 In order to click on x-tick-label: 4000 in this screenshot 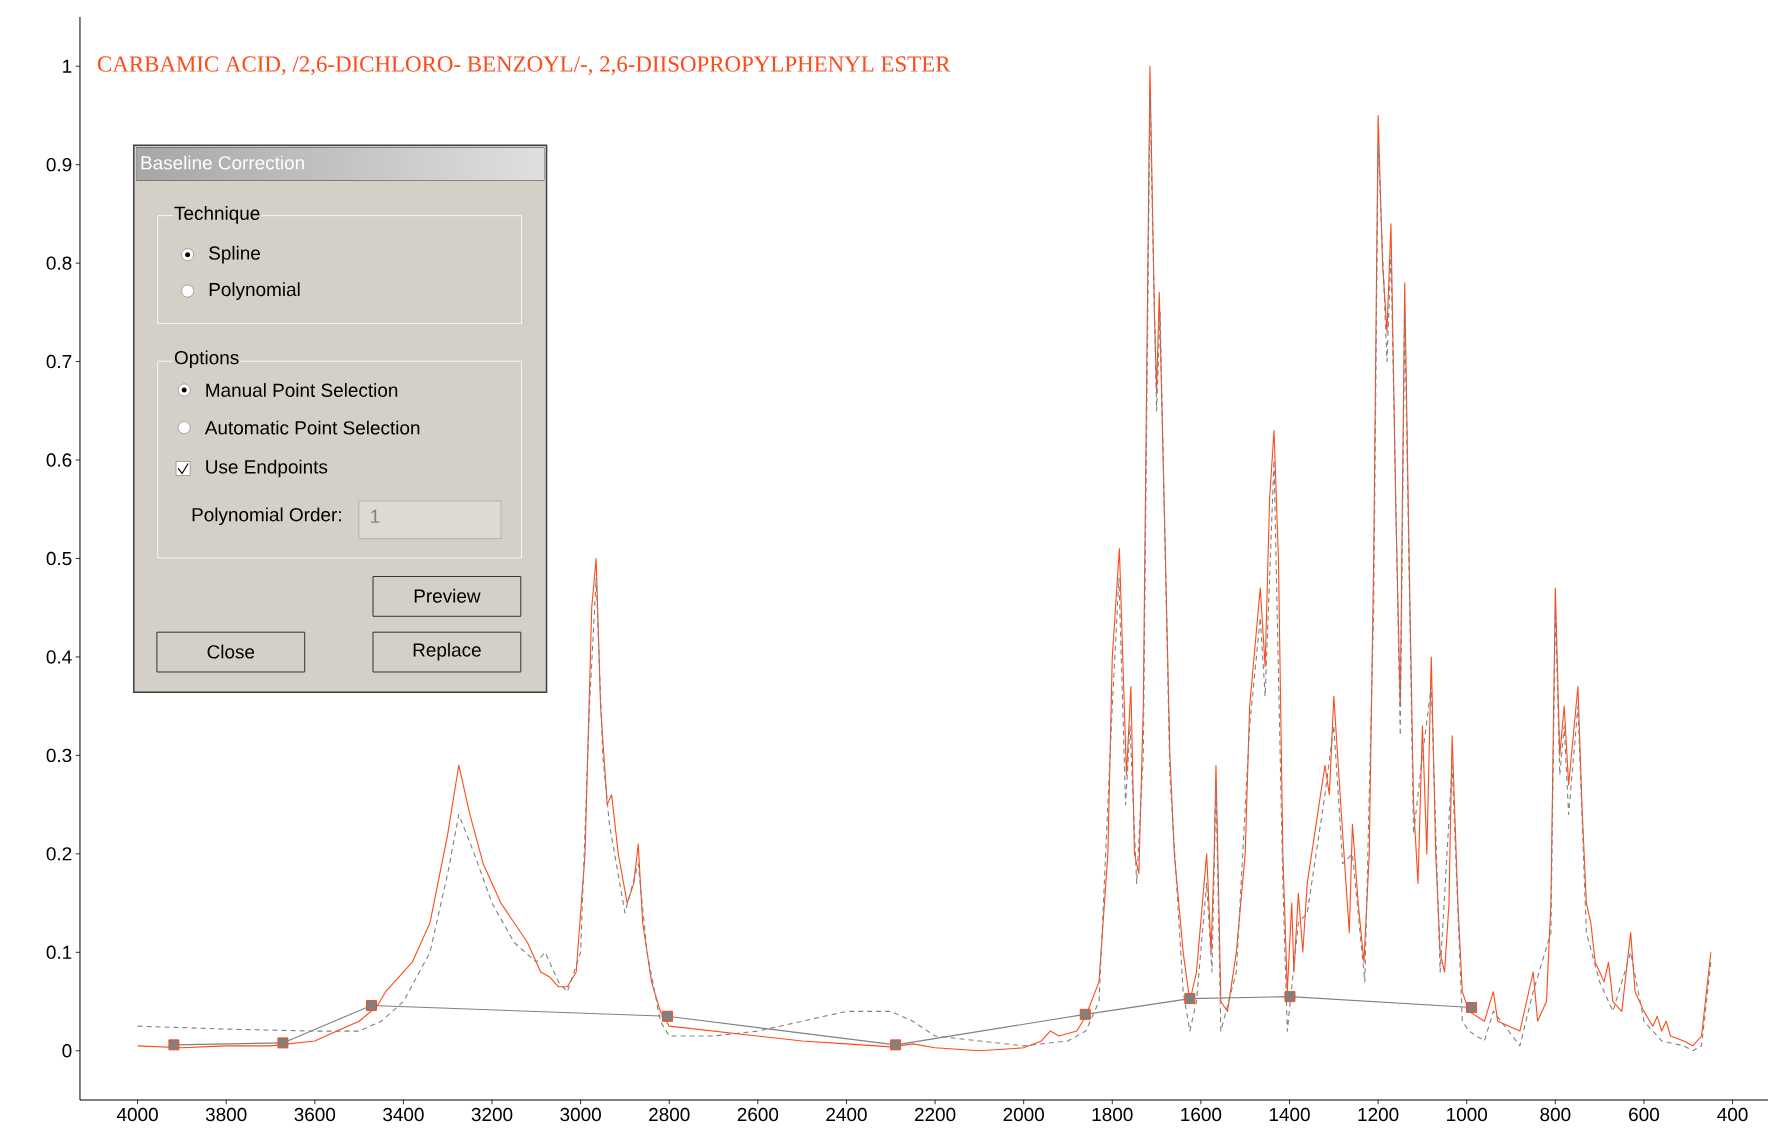, I will do `click(137, 1114)`.